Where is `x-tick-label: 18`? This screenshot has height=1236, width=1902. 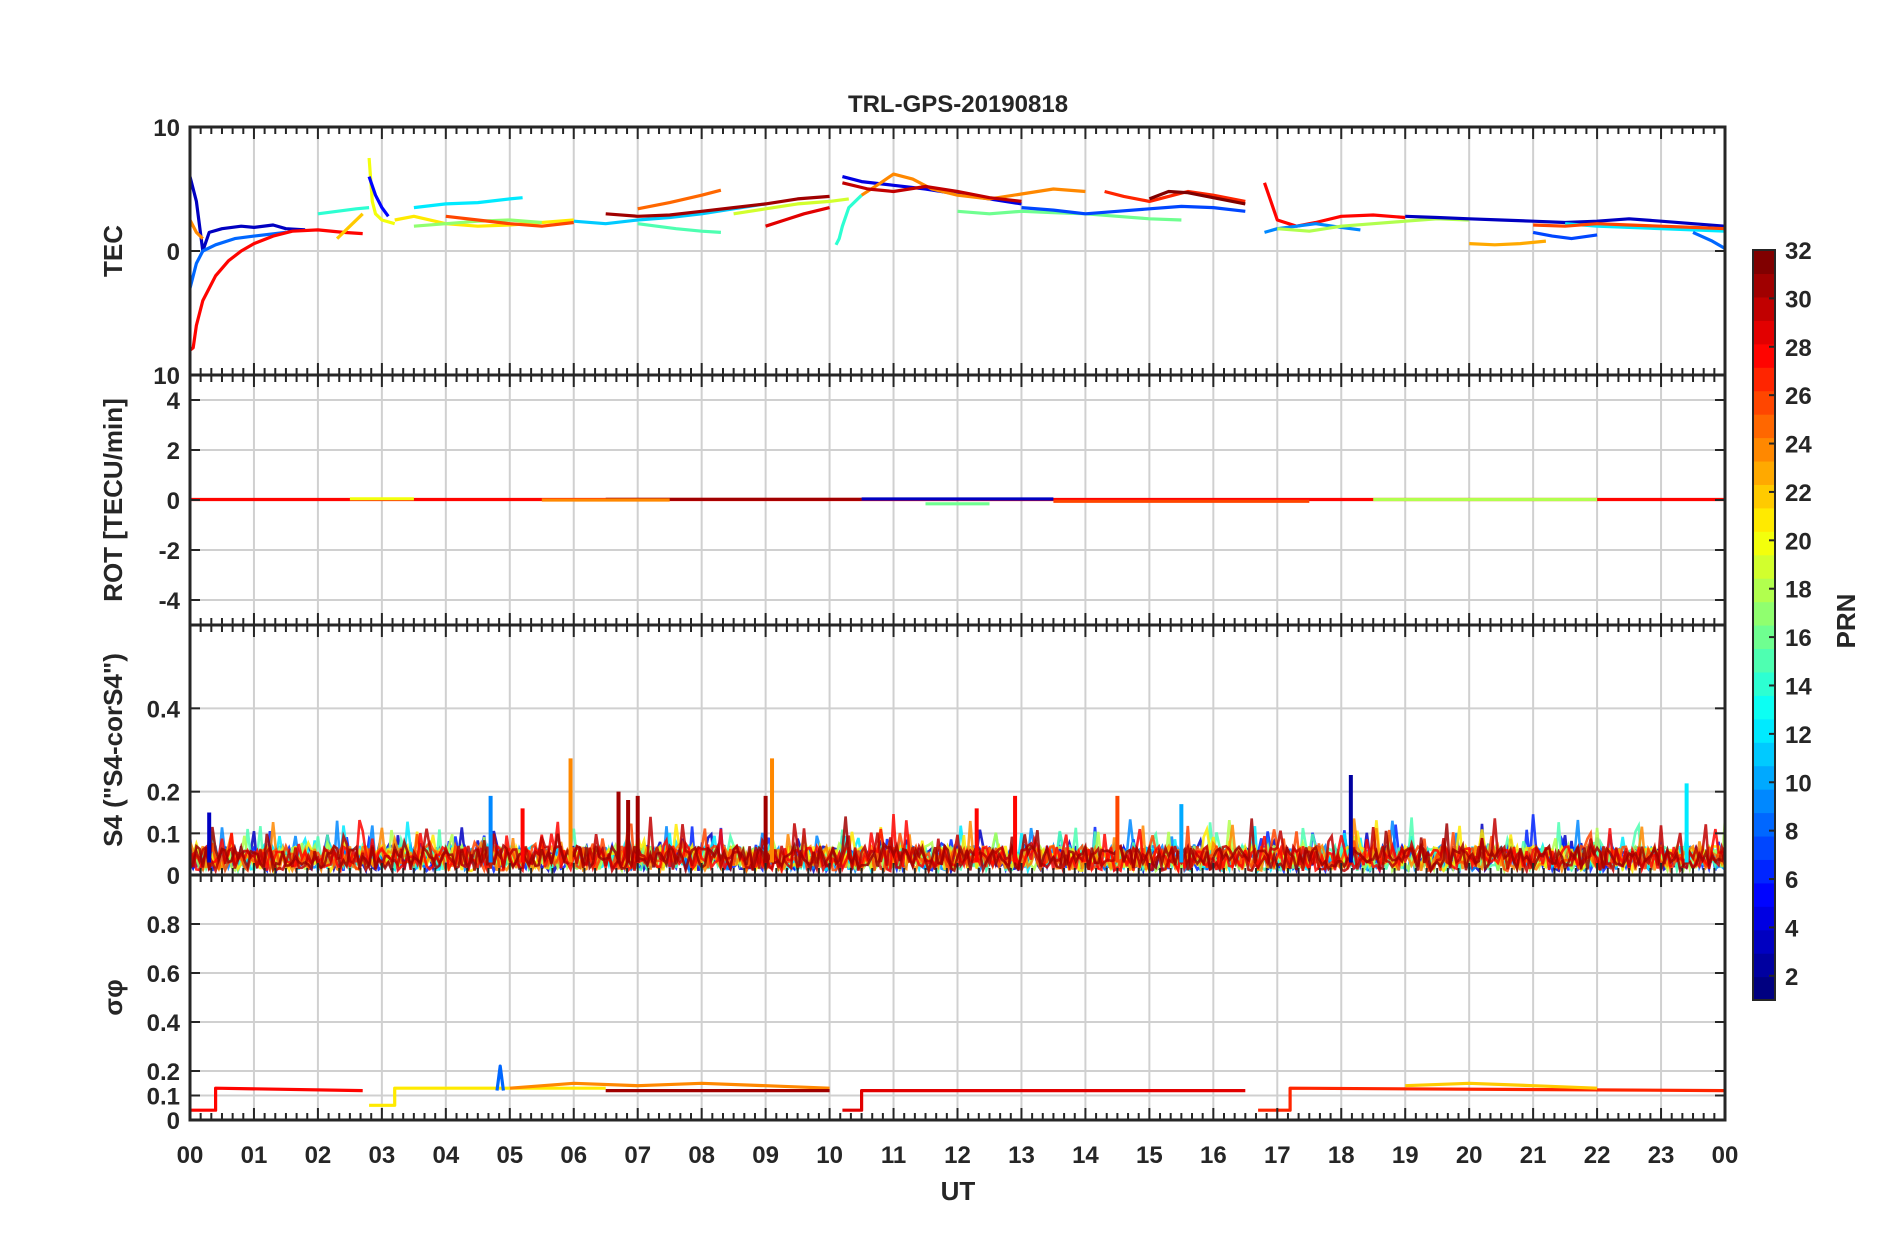
x-tick-label: 18 is located at coordinates (1341, 1155).